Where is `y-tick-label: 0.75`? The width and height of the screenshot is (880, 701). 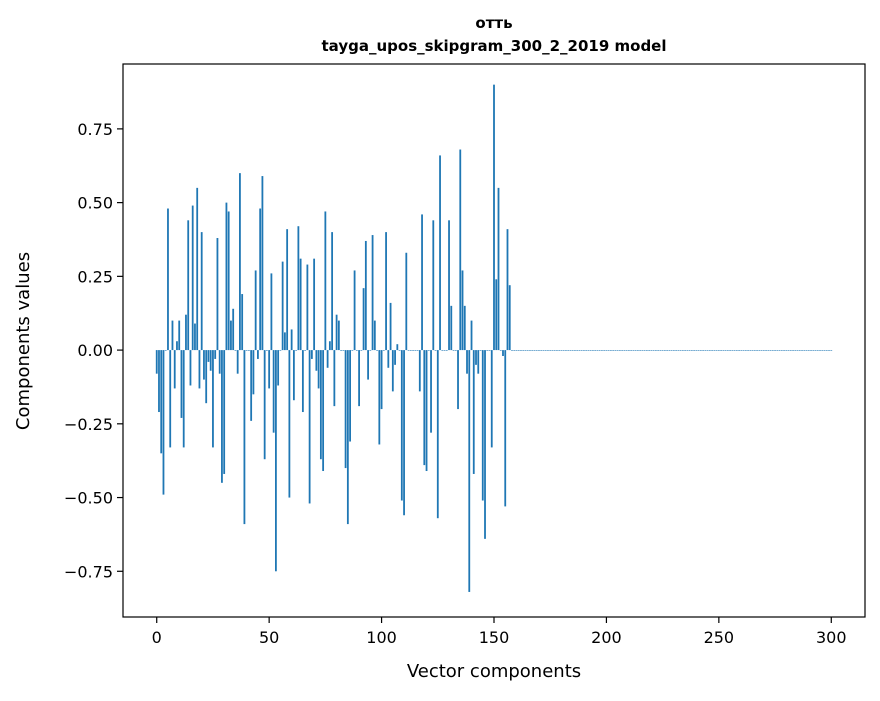
y-tick-label: 0.75 is located at coordinates (95, 129).